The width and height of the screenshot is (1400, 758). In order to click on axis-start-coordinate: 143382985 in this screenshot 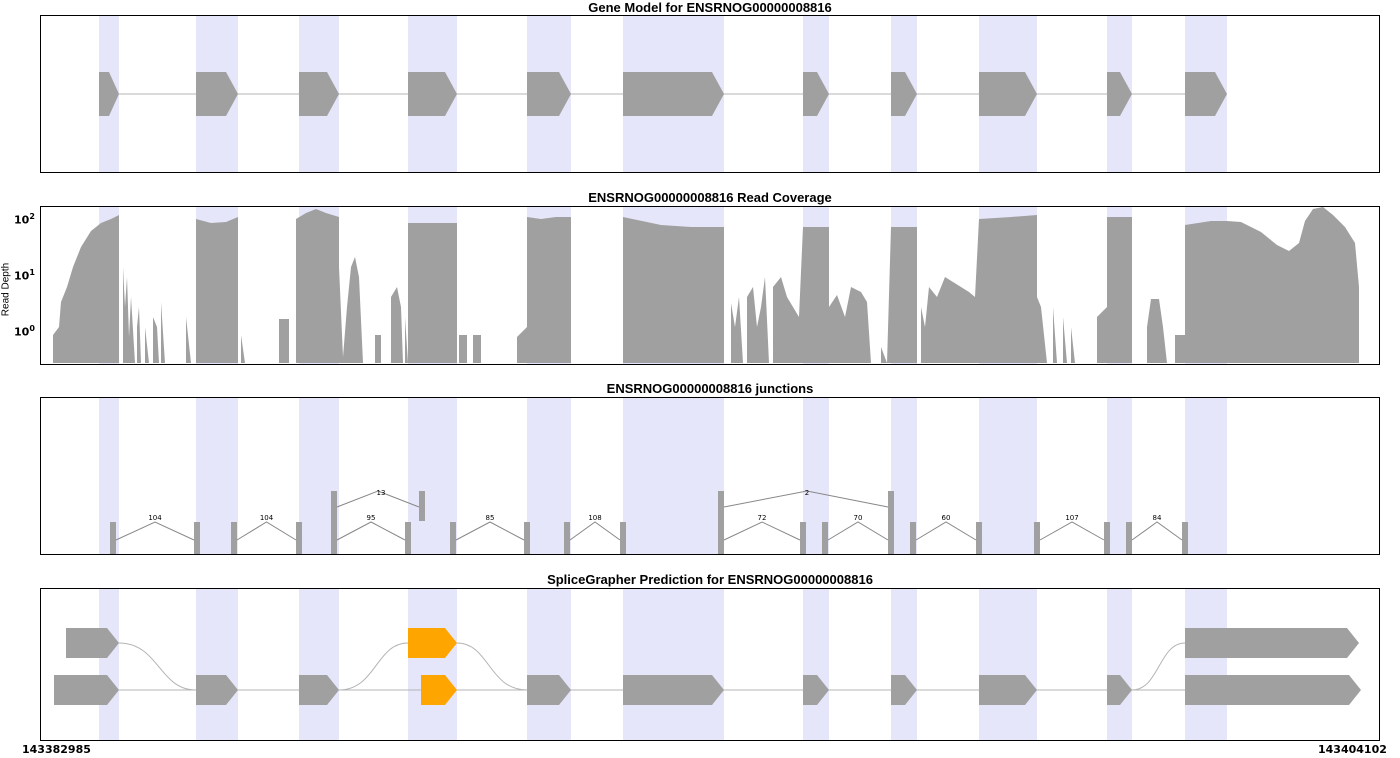, I will do `click(56, 749)`.